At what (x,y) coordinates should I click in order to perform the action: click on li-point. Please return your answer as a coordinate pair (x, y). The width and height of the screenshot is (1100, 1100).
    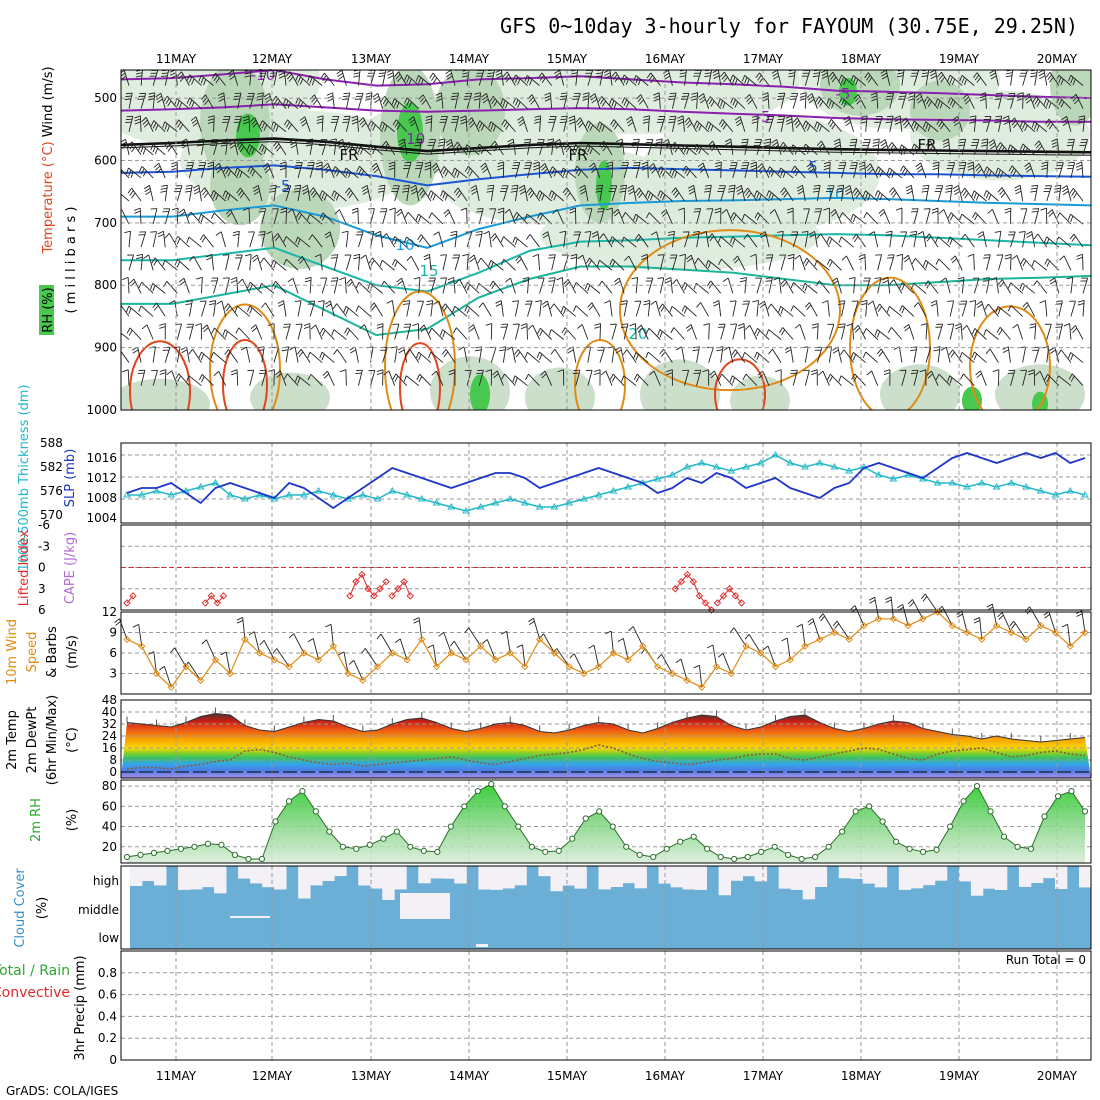
    Looking at the image, I should click on (398, 589).